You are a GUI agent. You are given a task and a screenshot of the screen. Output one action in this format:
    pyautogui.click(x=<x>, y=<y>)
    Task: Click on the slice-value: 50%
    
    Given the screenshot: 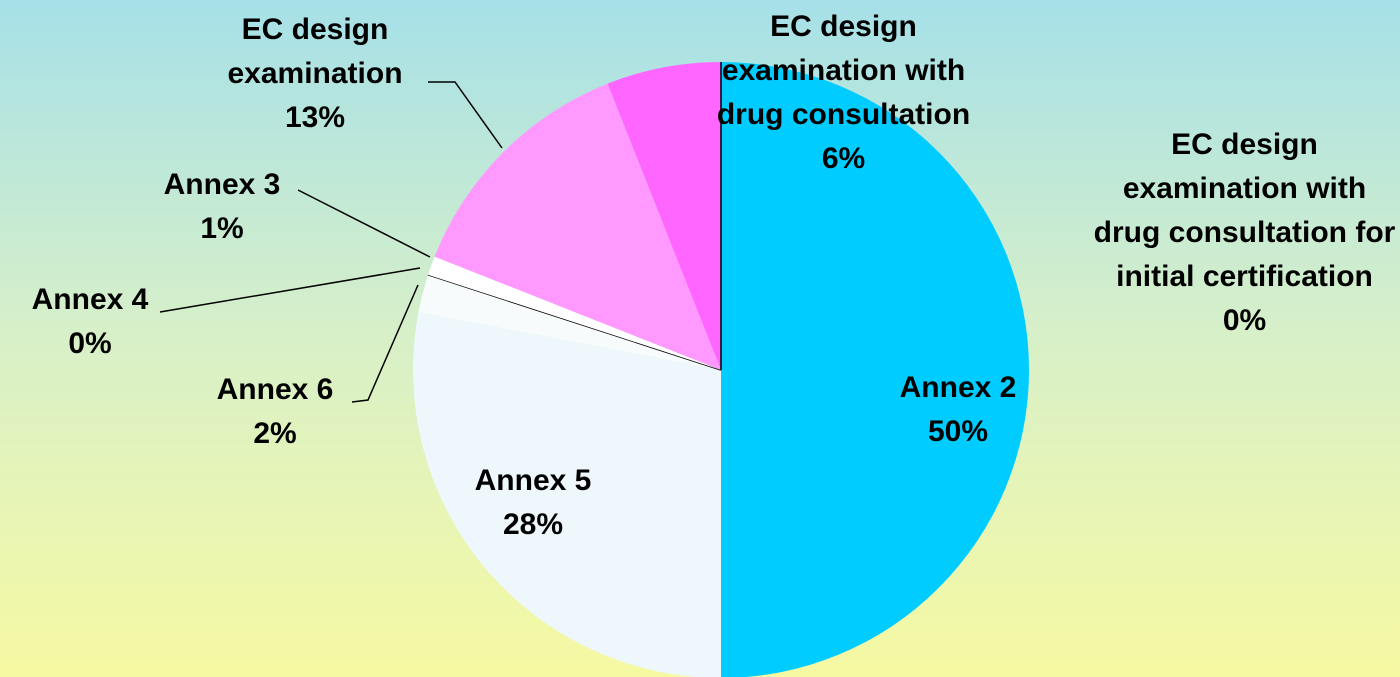 What is the action you would take?
    pyautogui.click(x=958, y=431)
    